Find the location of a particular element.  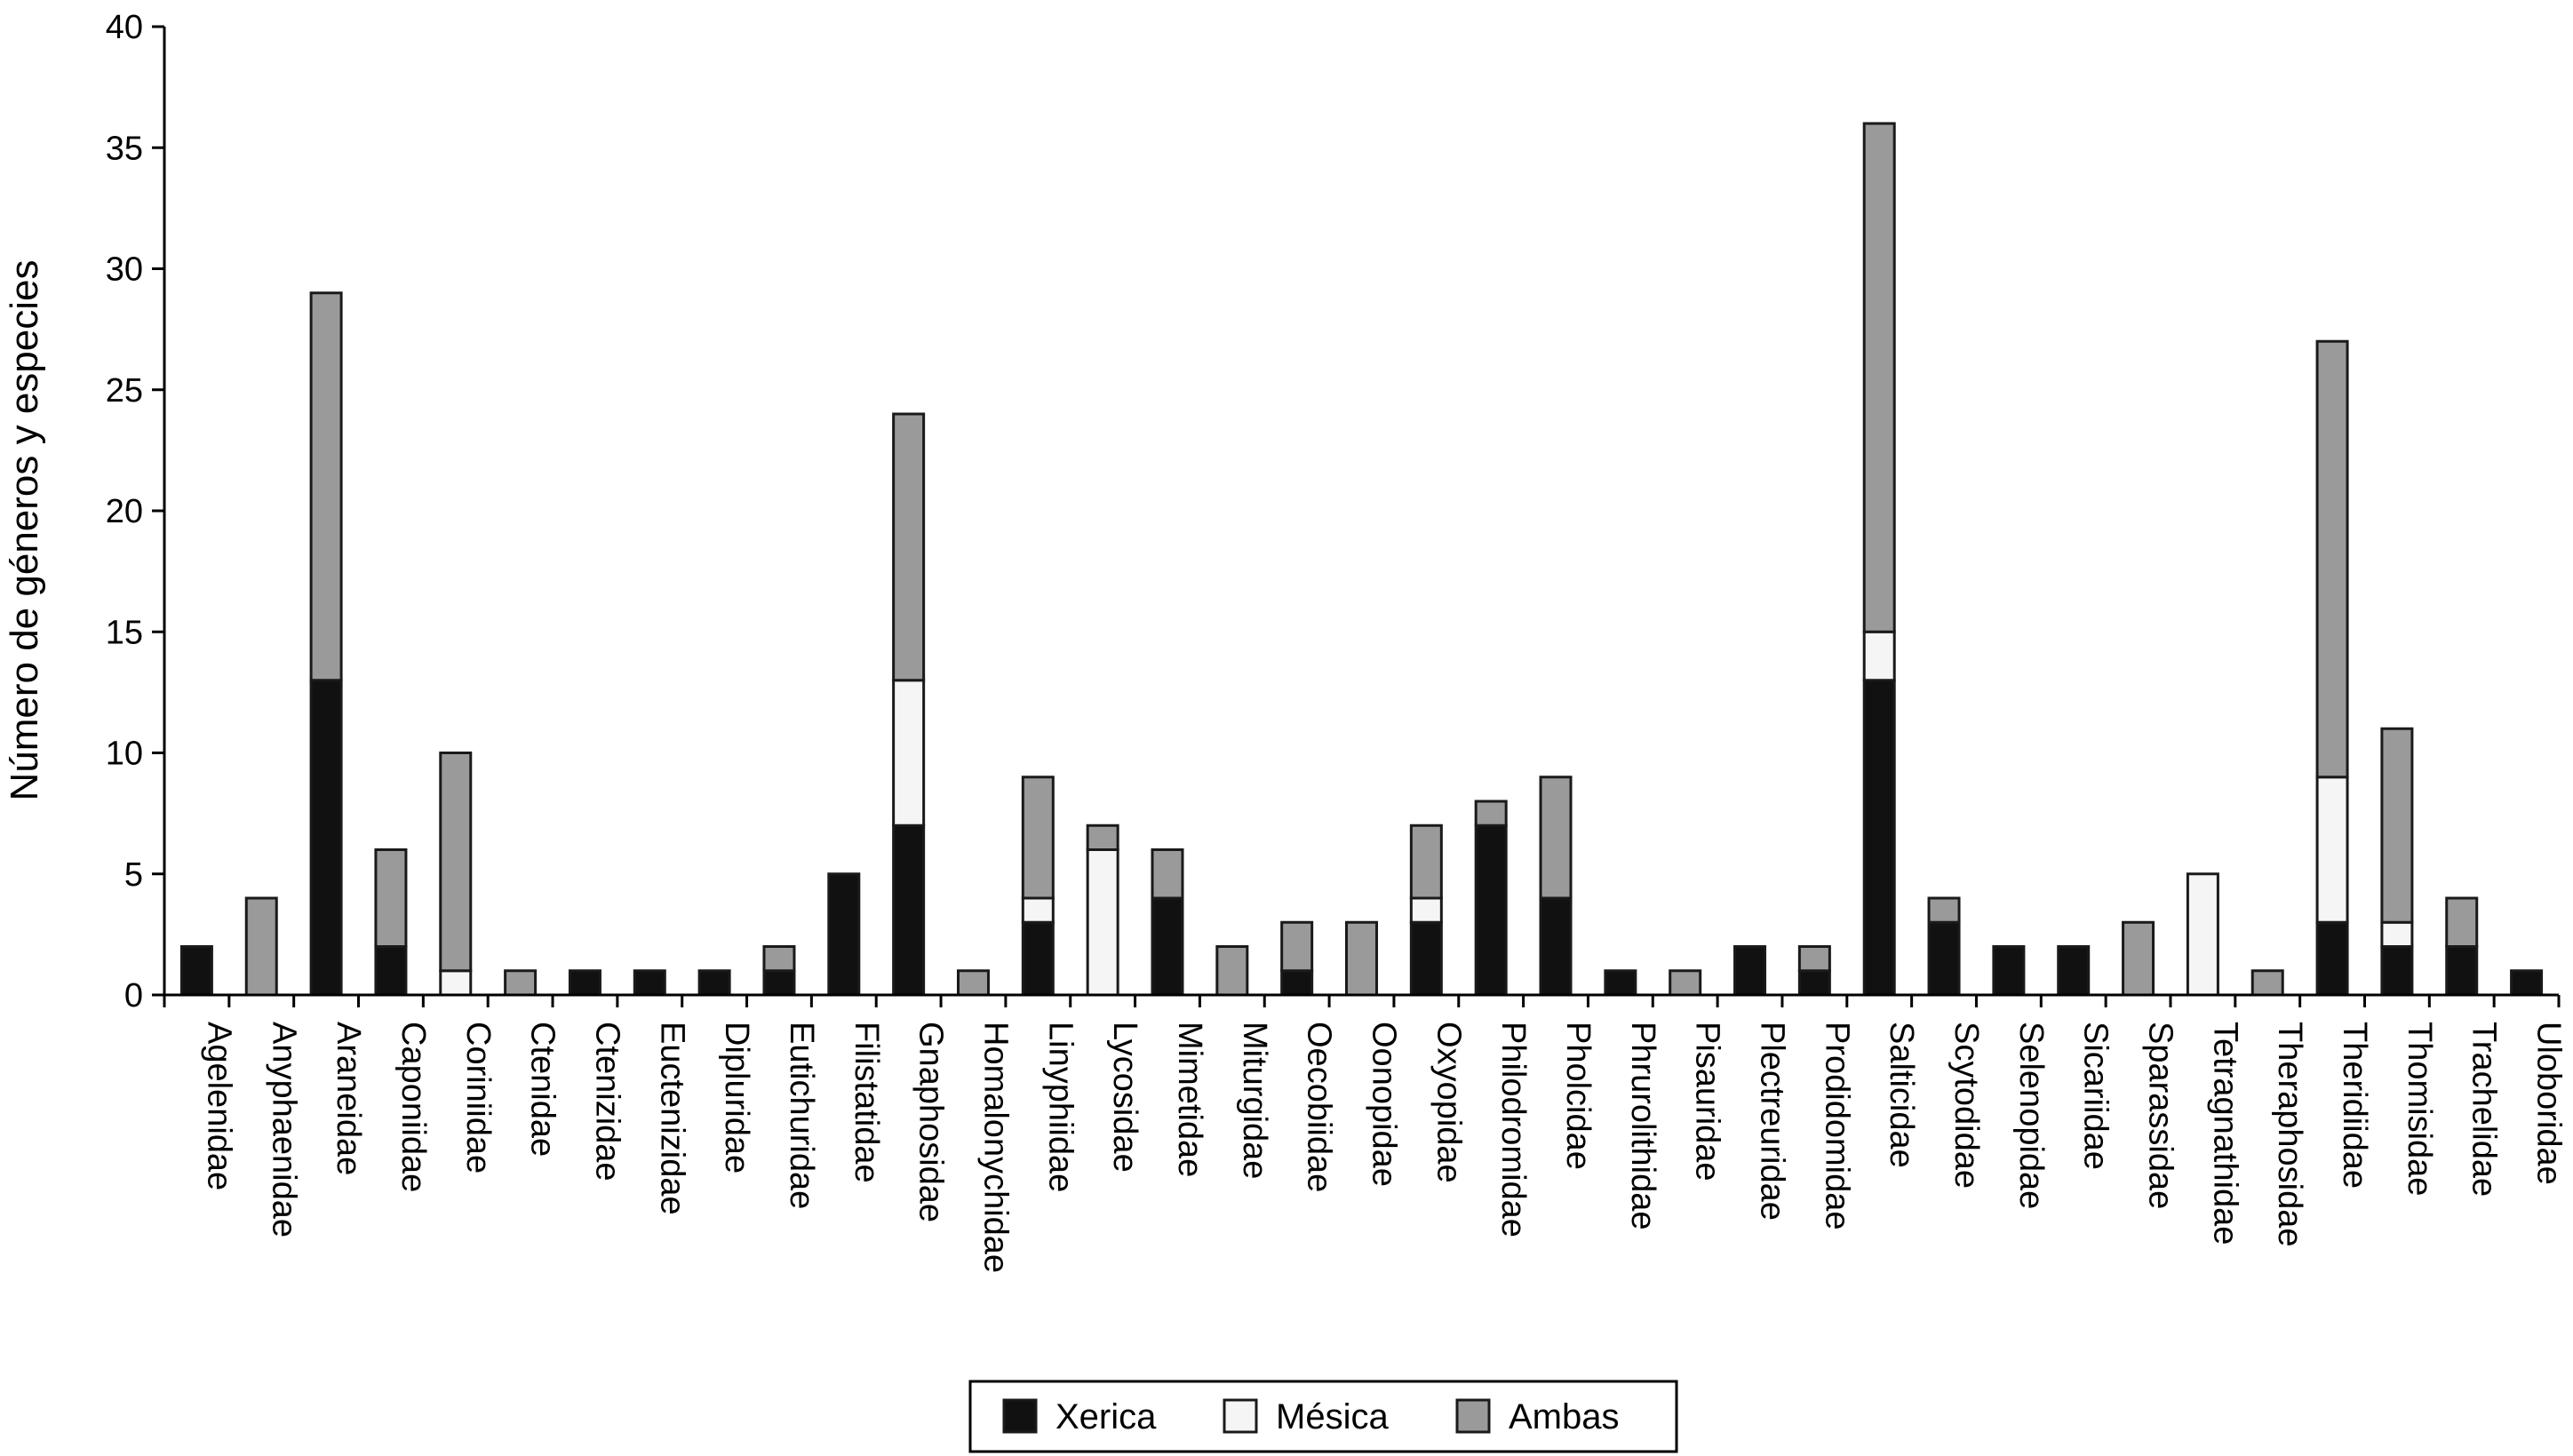

bar-mesica-tetragnathidae is located at coordinates (2202, 934).